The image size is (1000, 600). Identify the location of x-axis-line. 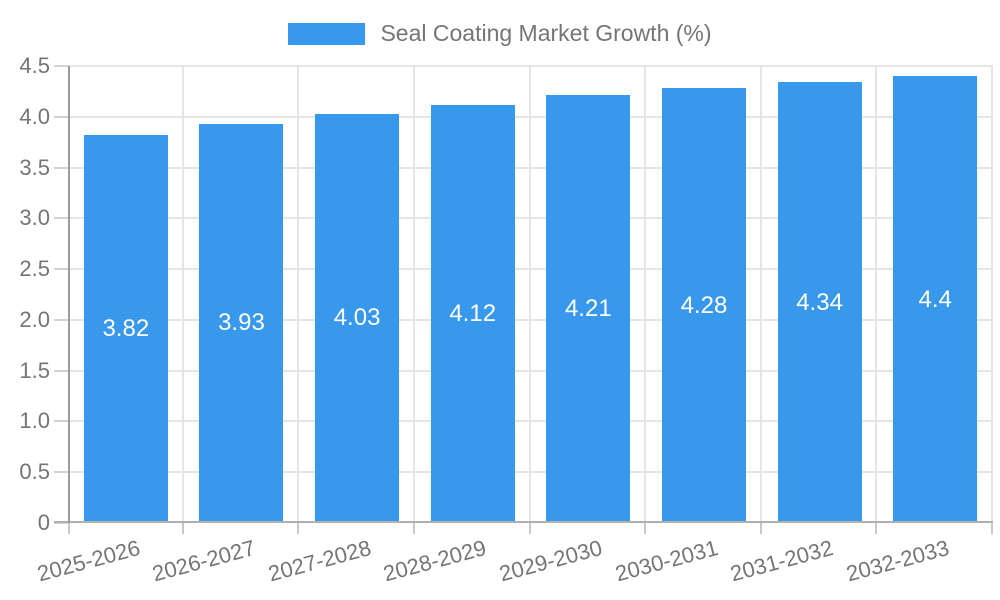
(523, 522).